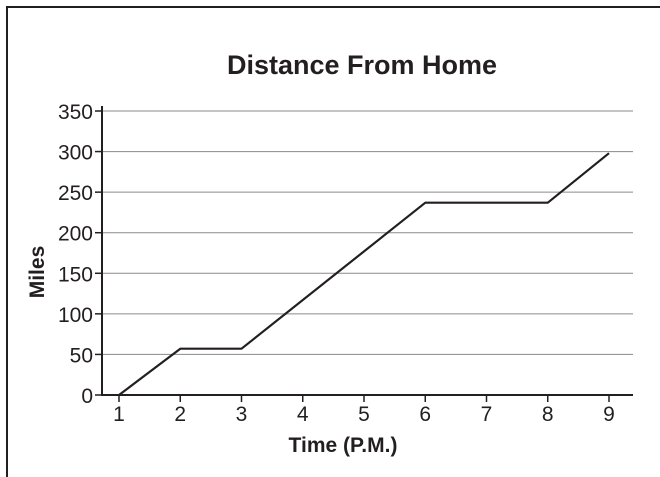  Describe the element at coordinates (80, 254) in the screenshot. I see `y-tick-labels: 0 50 100 150 200 250 300 350` at that location.